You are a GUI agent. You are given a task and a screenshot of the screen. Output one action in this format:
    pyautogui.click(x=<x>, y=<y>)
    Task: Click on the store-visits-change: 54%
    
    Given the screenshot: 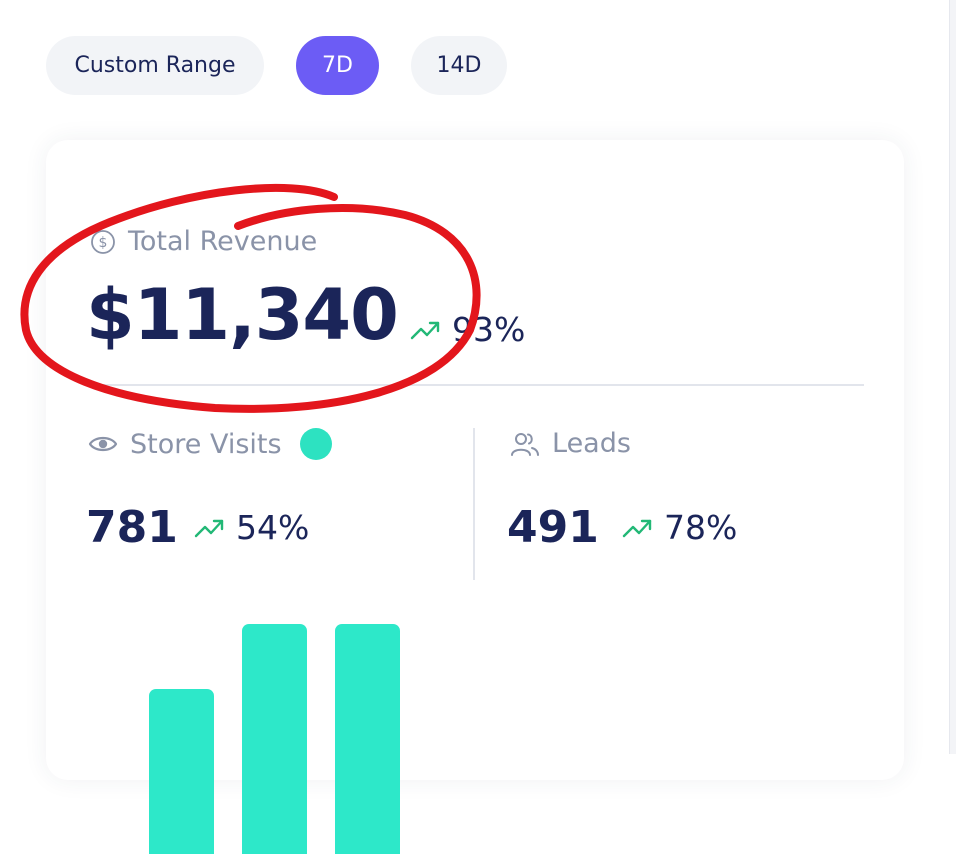 What is the action you would take?
    pyautogui.click(x=251, y=527)
    